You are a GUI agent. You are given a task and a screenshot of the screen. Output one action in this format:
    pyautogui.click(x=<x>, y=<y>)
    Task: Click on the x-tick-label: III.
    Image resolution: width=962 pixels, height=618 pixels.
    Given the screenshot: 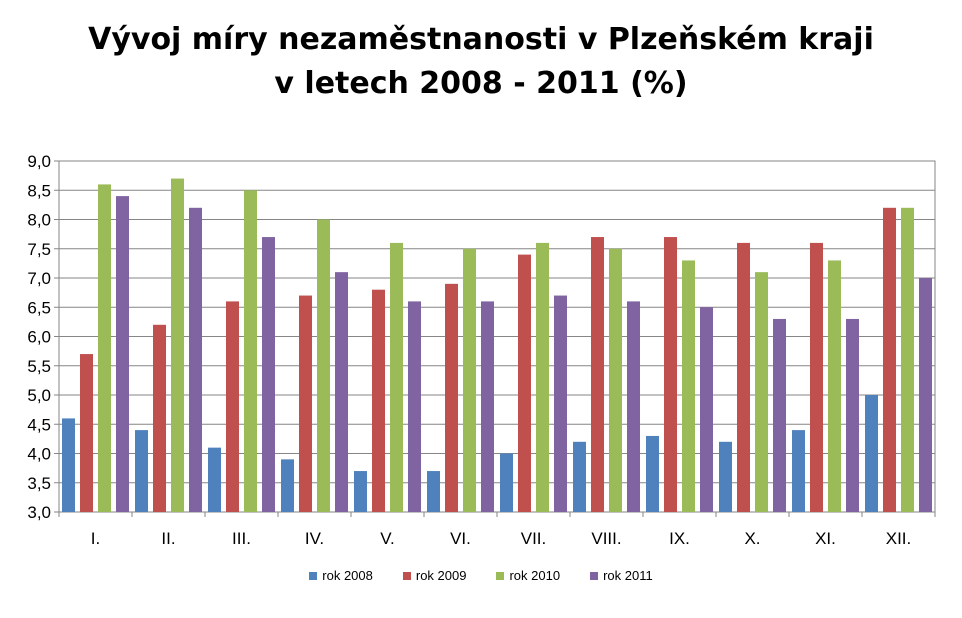 What is the action you would take?
    pyautogui.click(x=241, y=538)
    